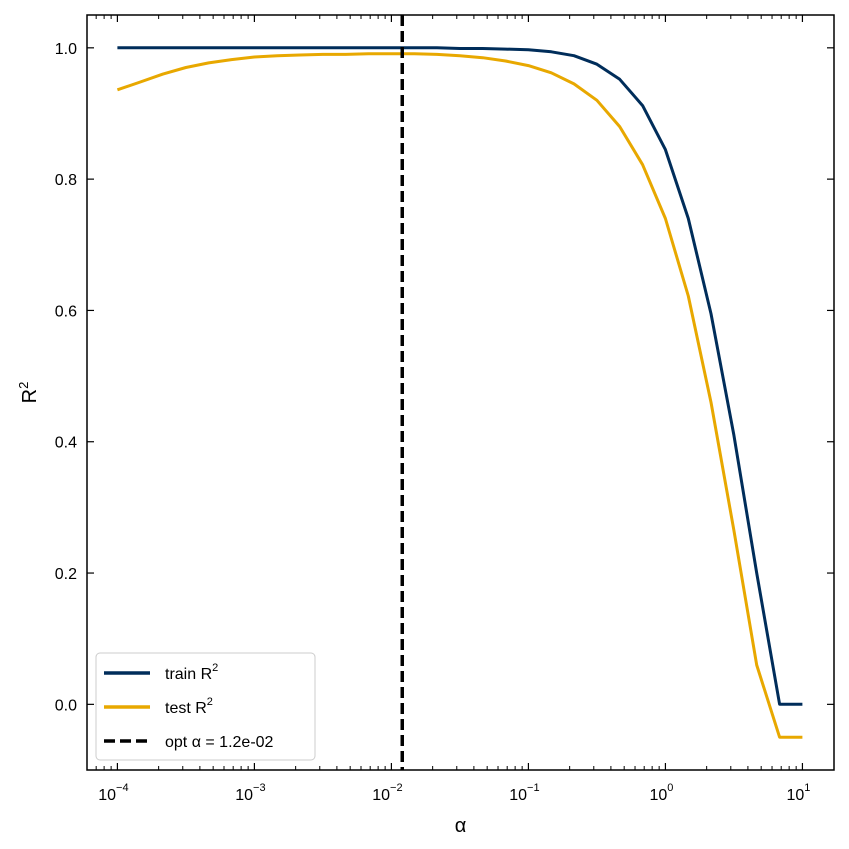  I want to click on legend-box, so click(205, 706).